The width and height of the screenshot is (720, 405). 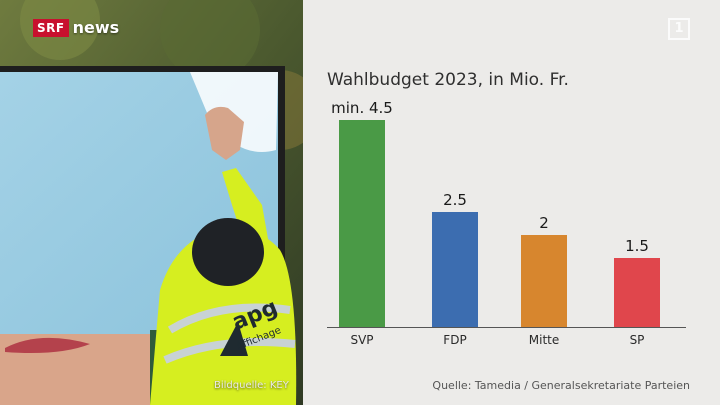 I want to click on category-label-fdp: FDP, so click(x=454, y=340).